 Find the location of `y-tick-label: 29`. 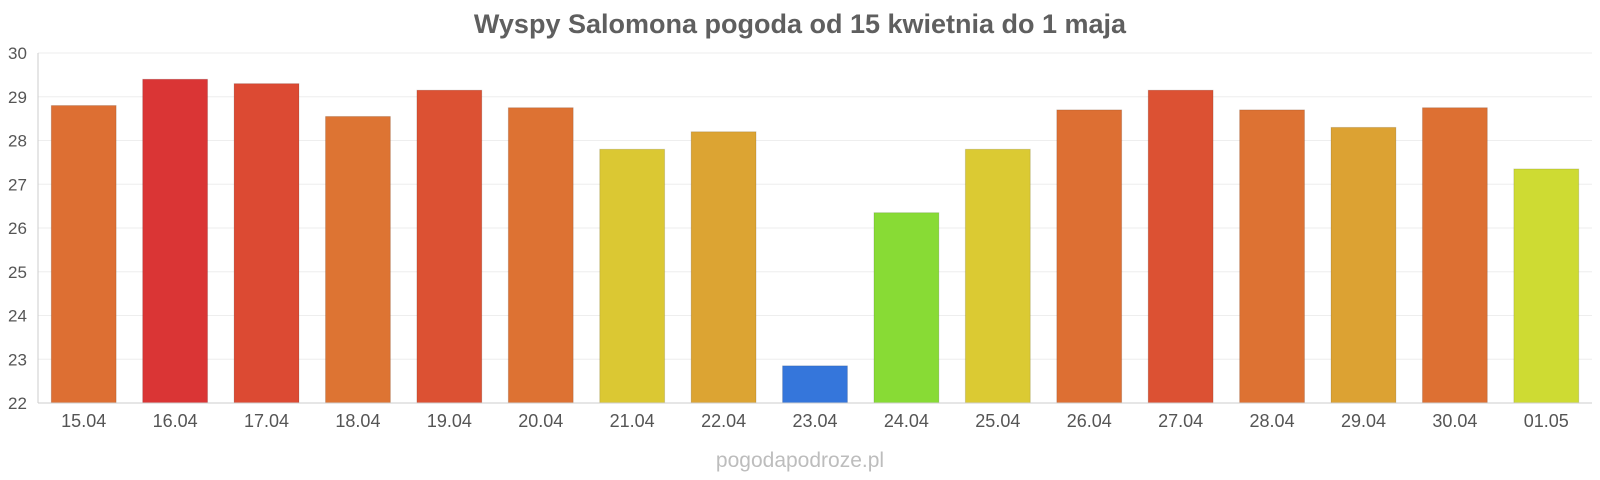

y-tick-label: 29 is located at coordinates (17, 97).